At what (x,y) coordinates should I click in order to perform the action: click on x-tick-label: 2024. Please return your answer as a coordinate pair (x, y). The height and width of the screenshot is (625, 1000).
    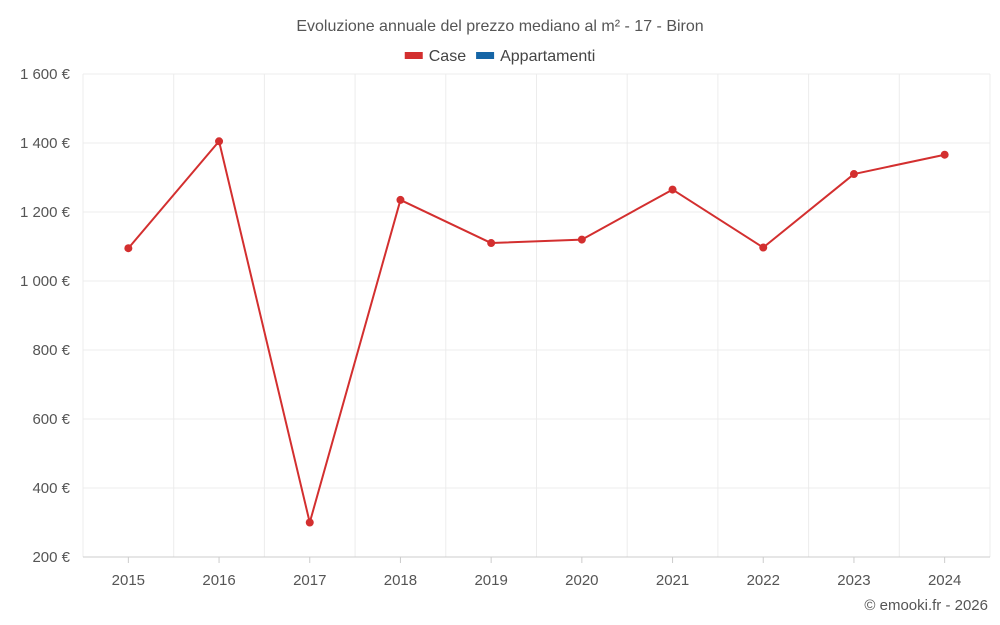
    Looking at the image, I should click on (944, 580).